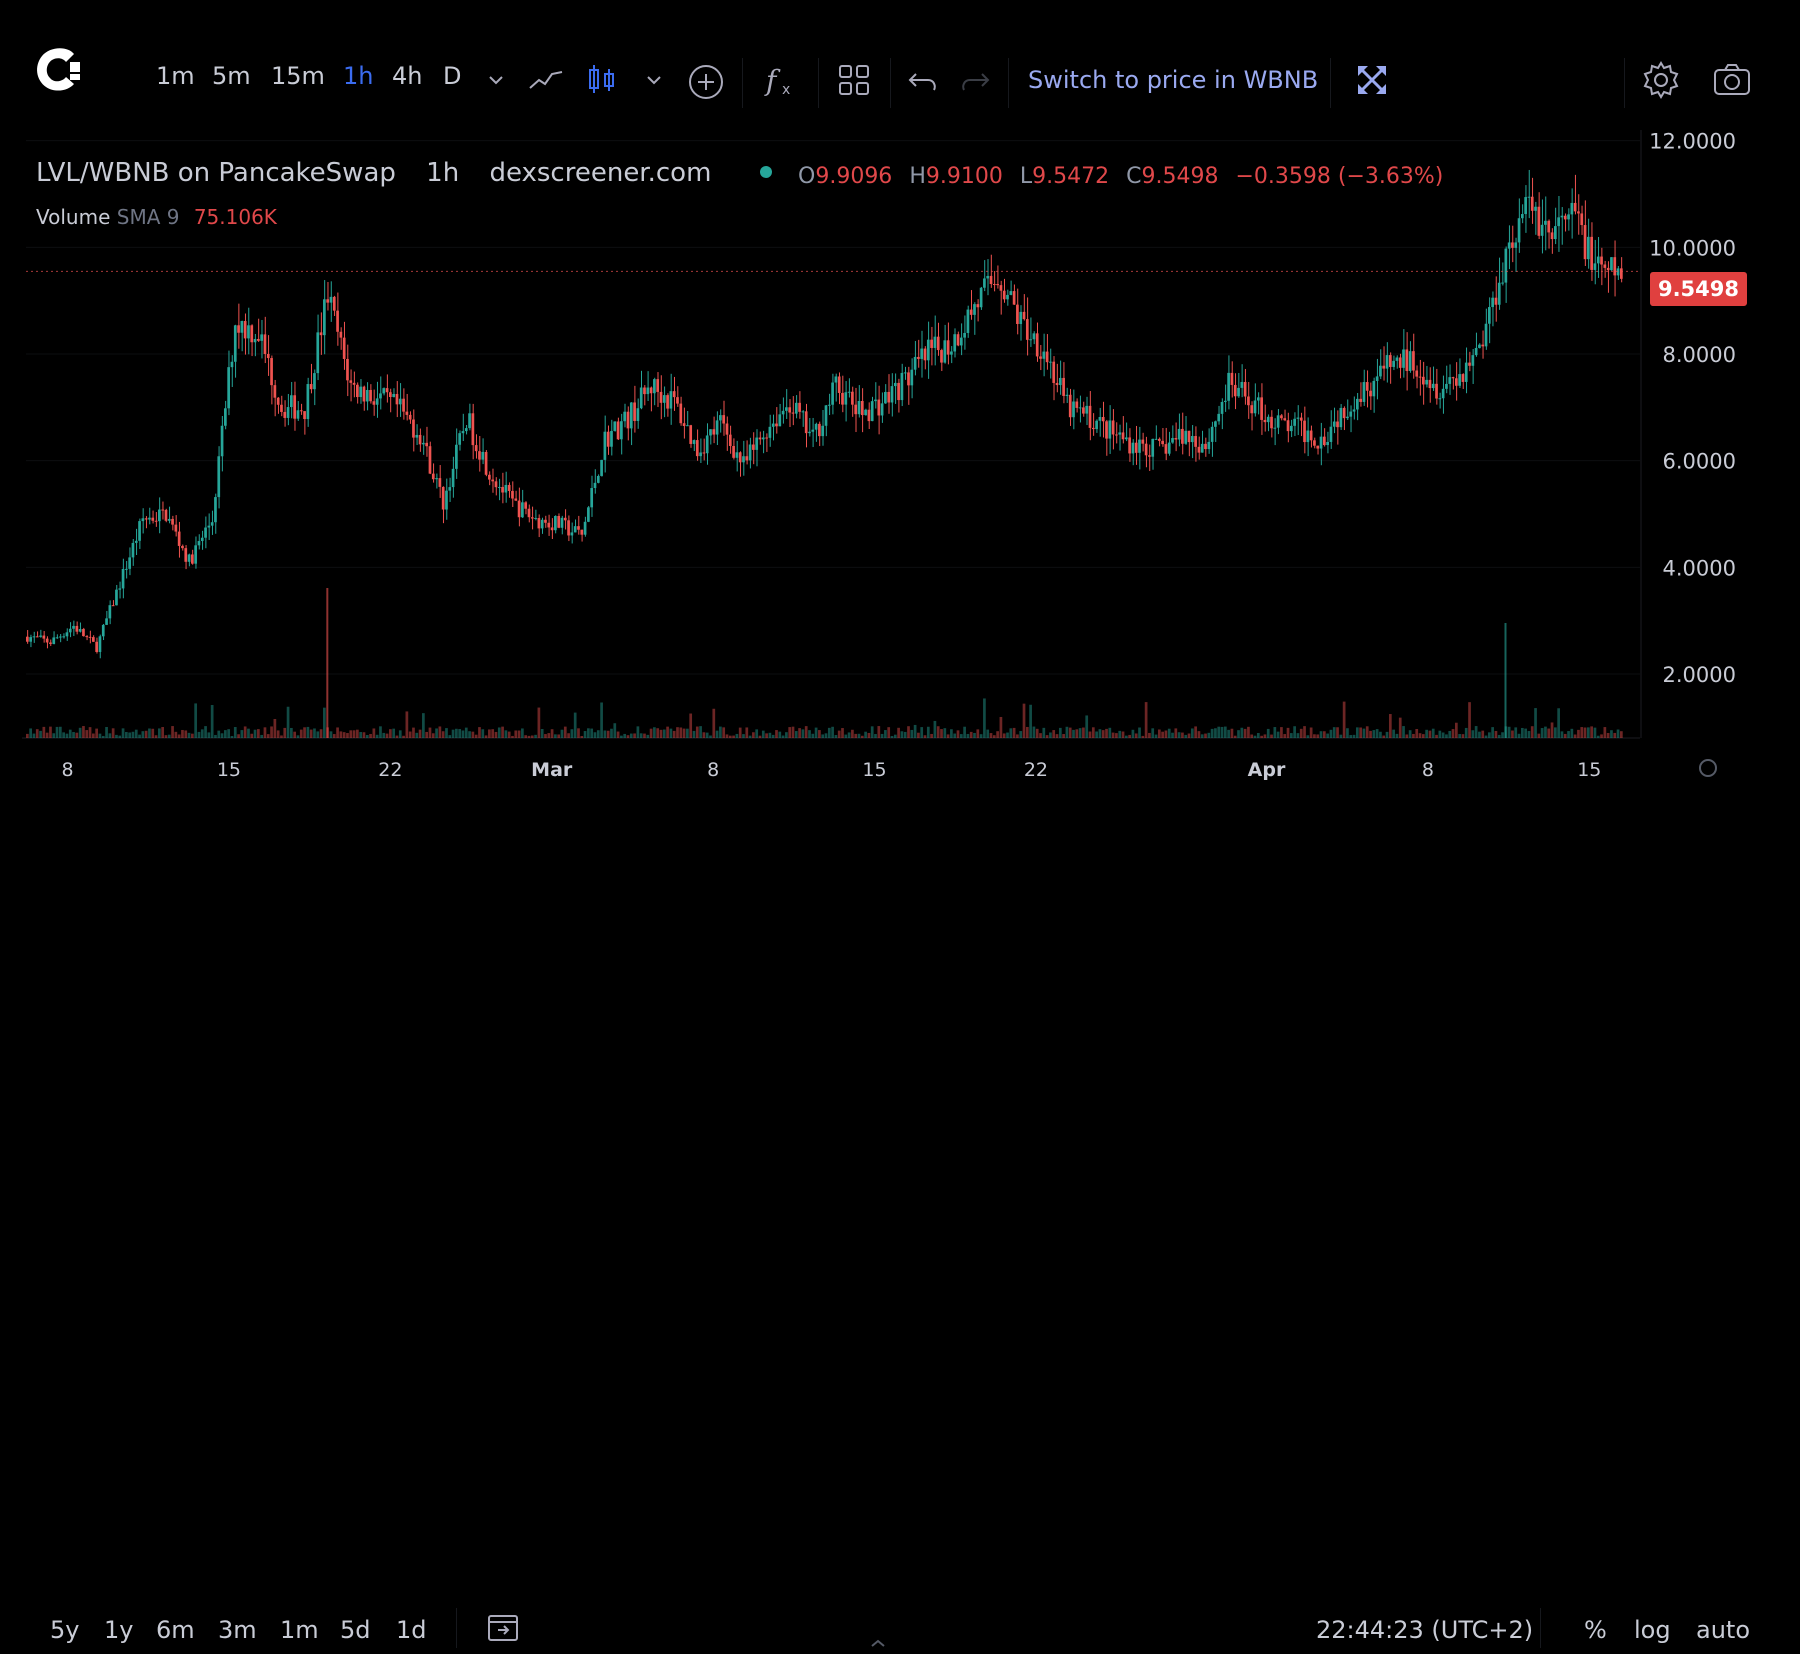 The height and width of the screenshot is (1654, 1800). What do you see at coordinates (1595, 1630) in the screenshot?
I see `percent-scale-toggle: %` at bounding box center [1595, 1630].